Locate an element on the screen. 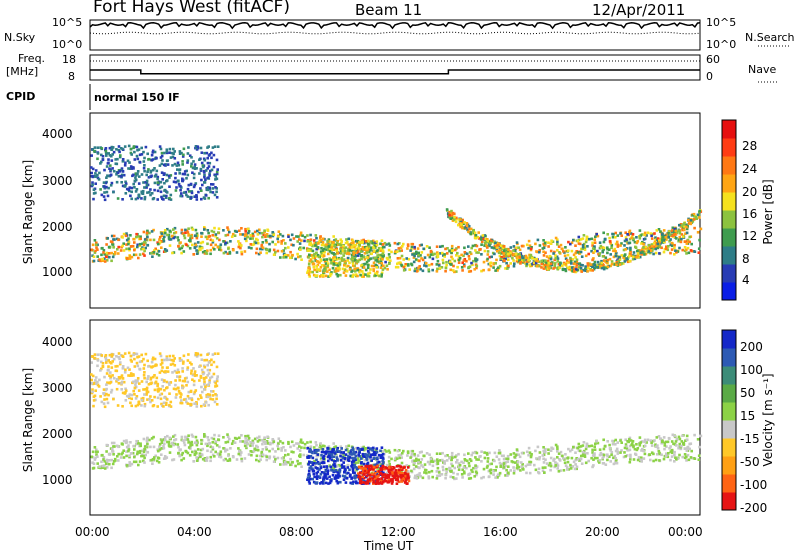  velocity-cbar-tick: 200 is located at coordinates (751, 347).